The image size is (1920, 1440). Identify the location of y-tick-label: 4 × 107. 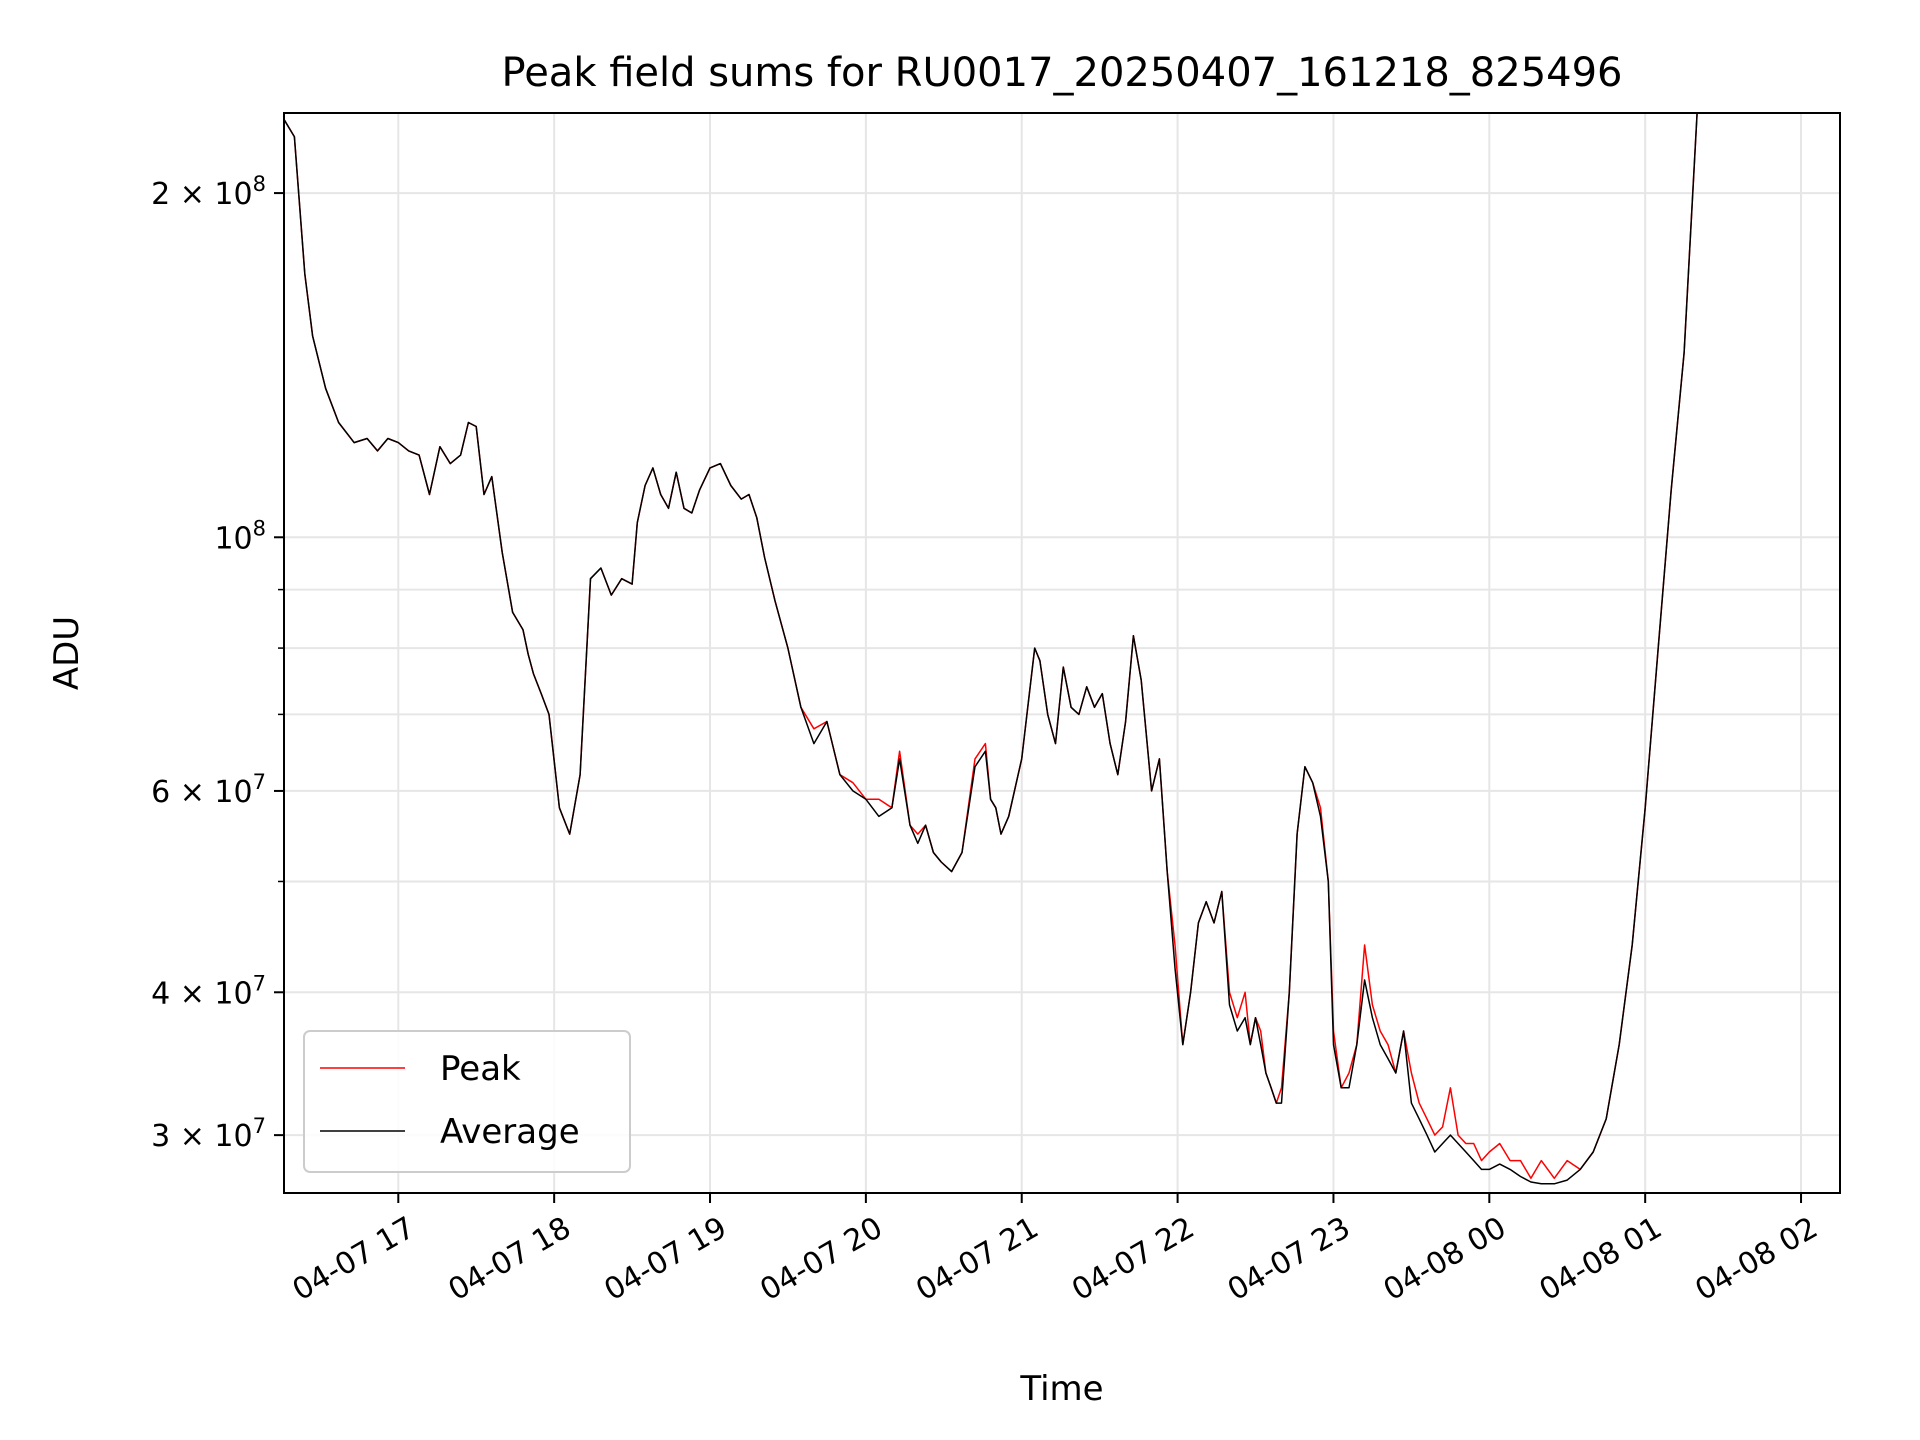
(208, 991).